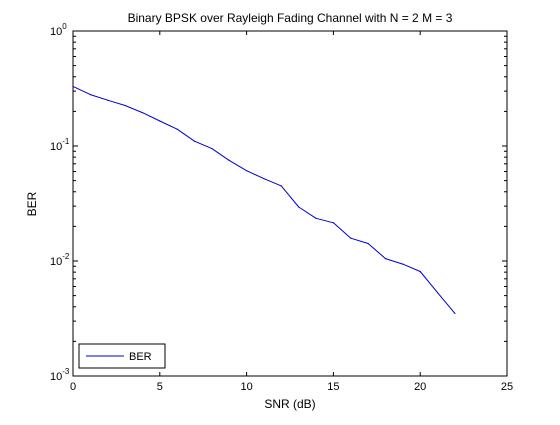 The width and height of the screenshot is (560, 425). Describe the element at coordinates (66, 371) in the screenshot. I see `y-tick-exponent: -3` at that location.